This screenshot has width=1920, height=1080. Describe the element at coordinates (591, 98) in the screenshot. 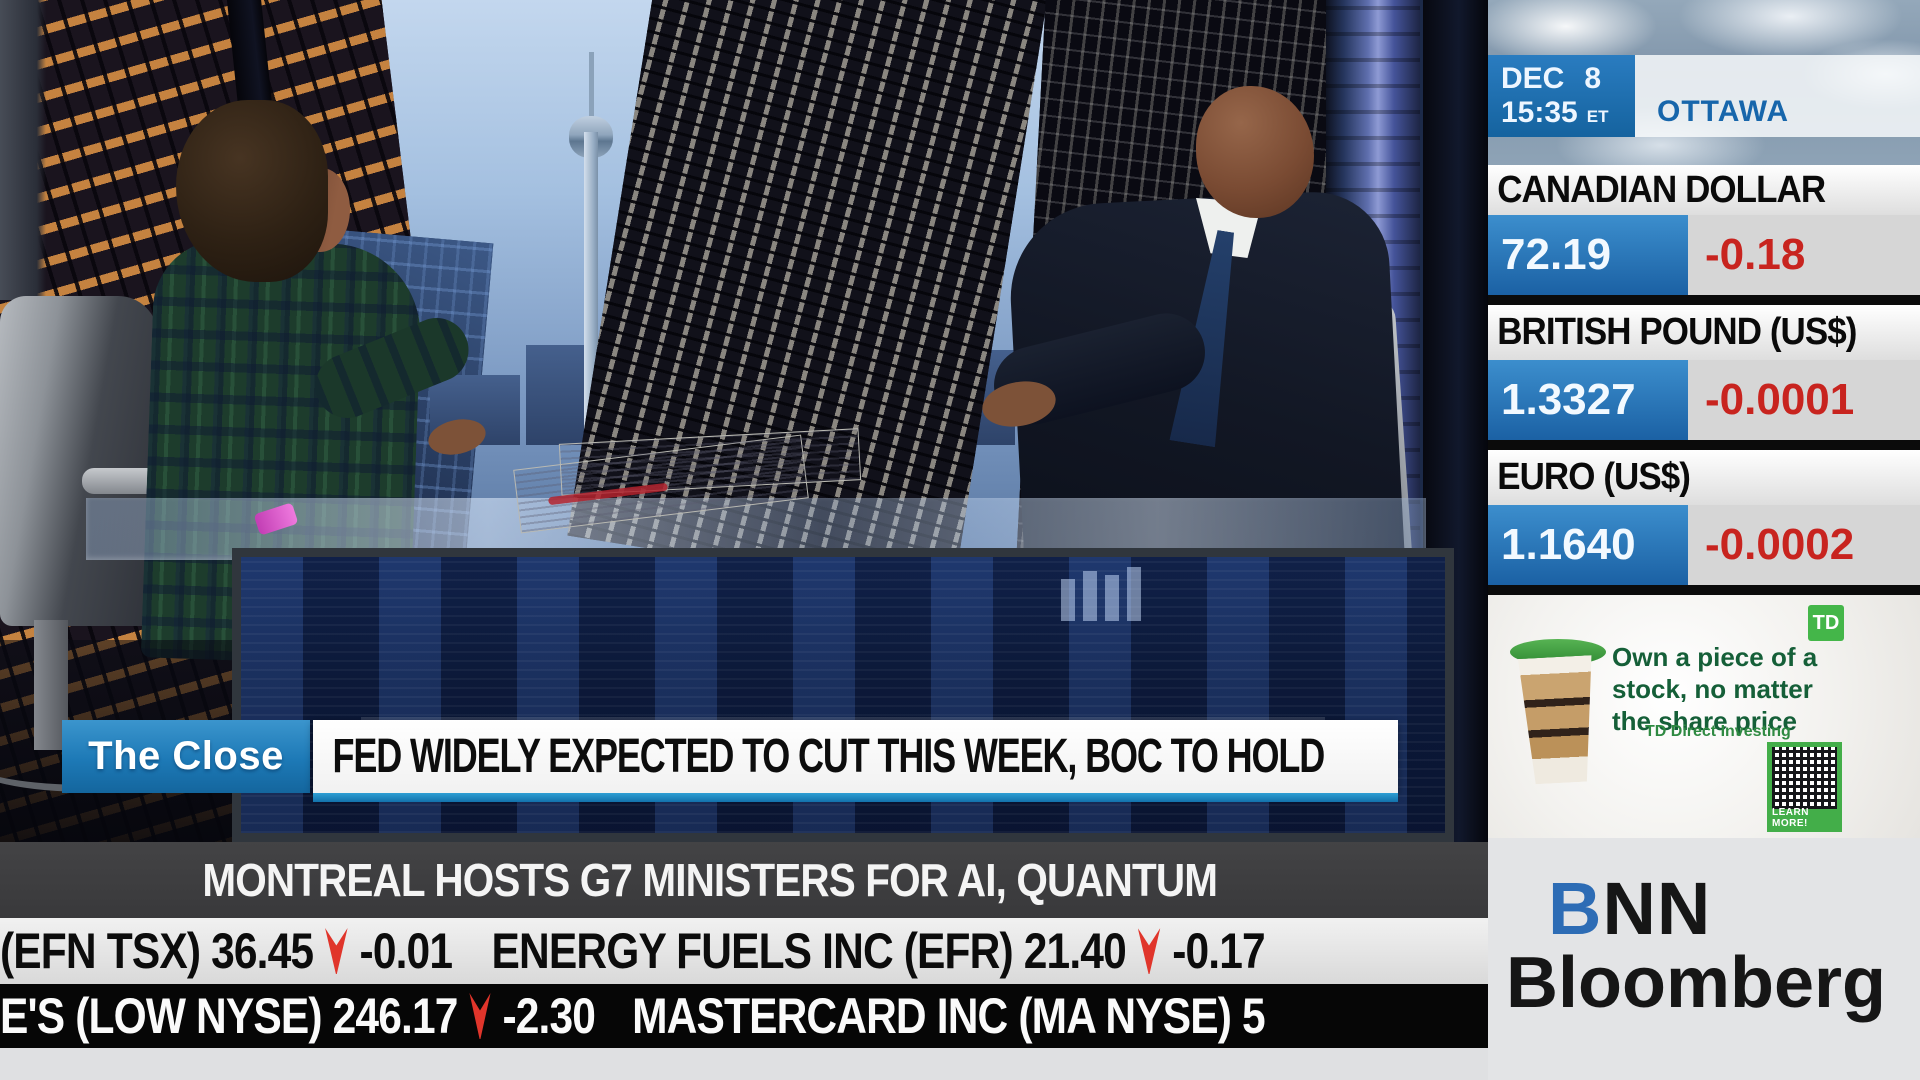

I see `cn-tower-antenna` at that location.